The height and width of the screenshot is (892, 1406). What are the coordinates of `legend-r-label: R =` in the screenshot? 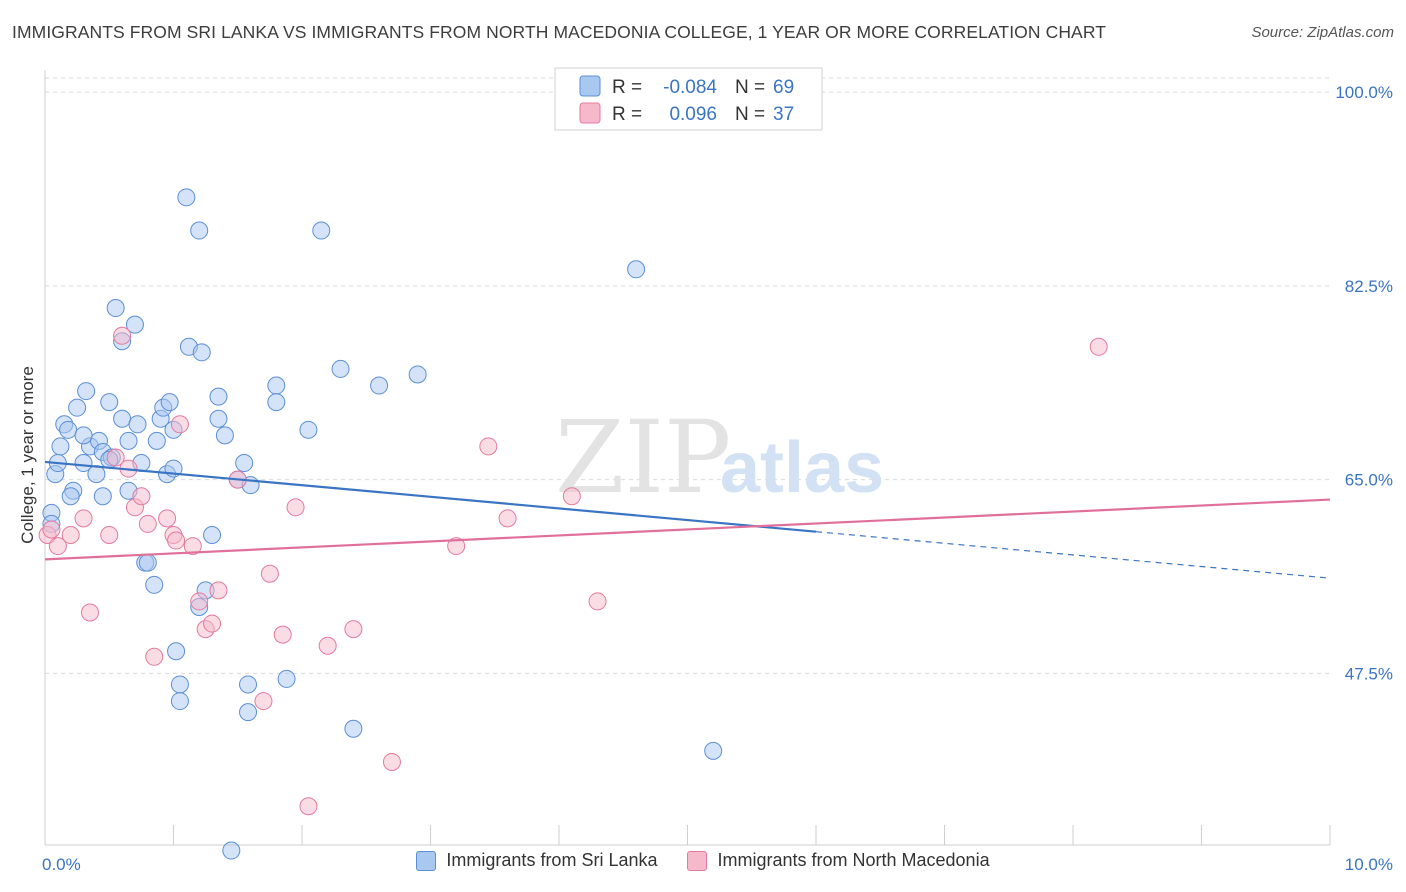 It's located at (627, 87).